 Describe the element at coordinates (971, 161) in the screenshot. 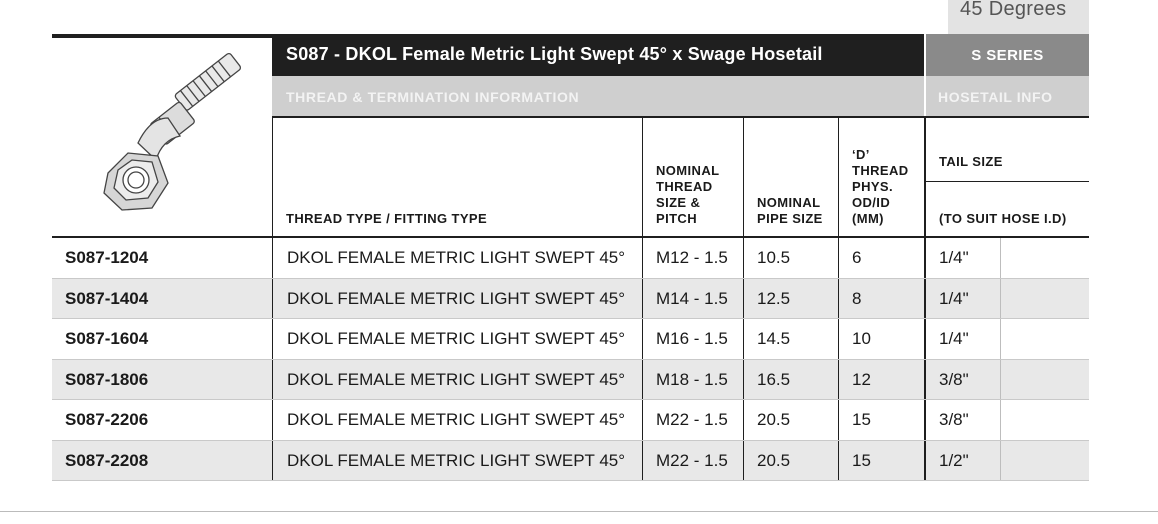

I see `tail-size-label: TAIL SIZE` at that location.